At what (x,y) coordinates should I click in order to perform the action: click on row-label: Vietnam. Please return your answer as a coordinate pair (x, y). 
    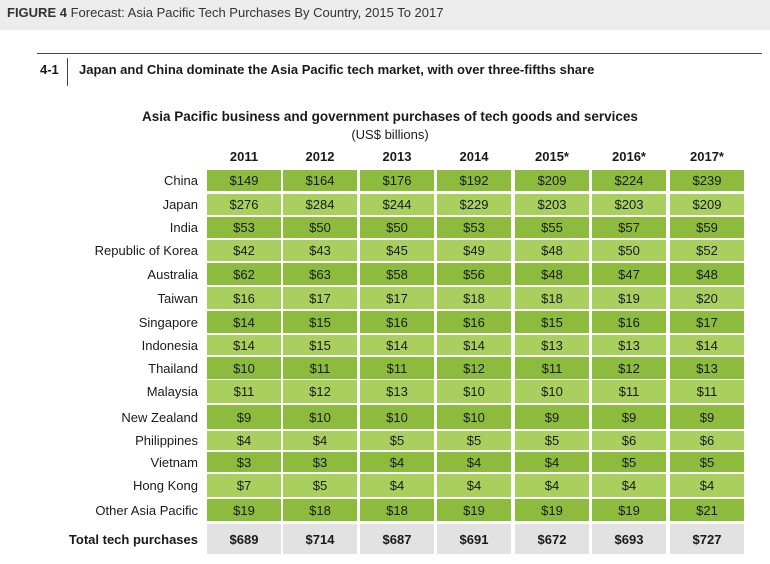
    Looking at the image, I should click on (174, 462).